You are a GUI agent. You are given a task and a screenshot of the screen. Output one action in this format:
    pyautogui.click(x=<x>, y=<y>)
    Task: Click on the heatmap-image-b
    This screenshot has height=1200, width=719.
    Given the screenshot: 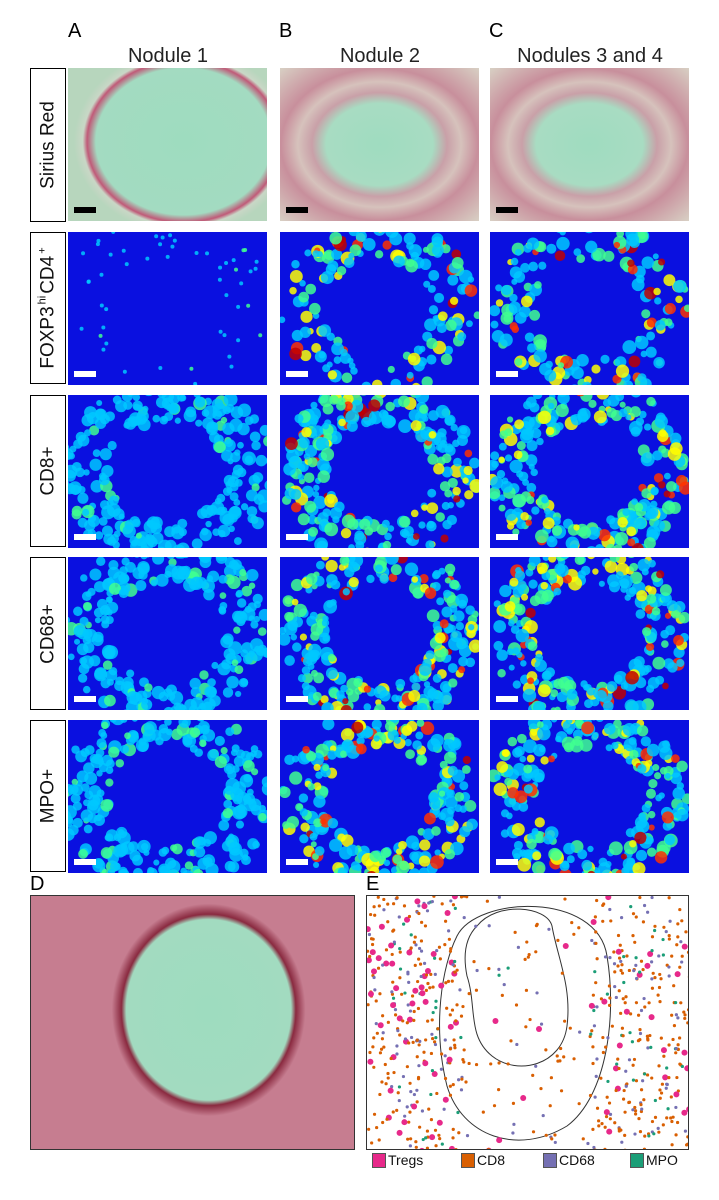 What is the action you would take?
    pyautogui.click(x=379, y=308)
    